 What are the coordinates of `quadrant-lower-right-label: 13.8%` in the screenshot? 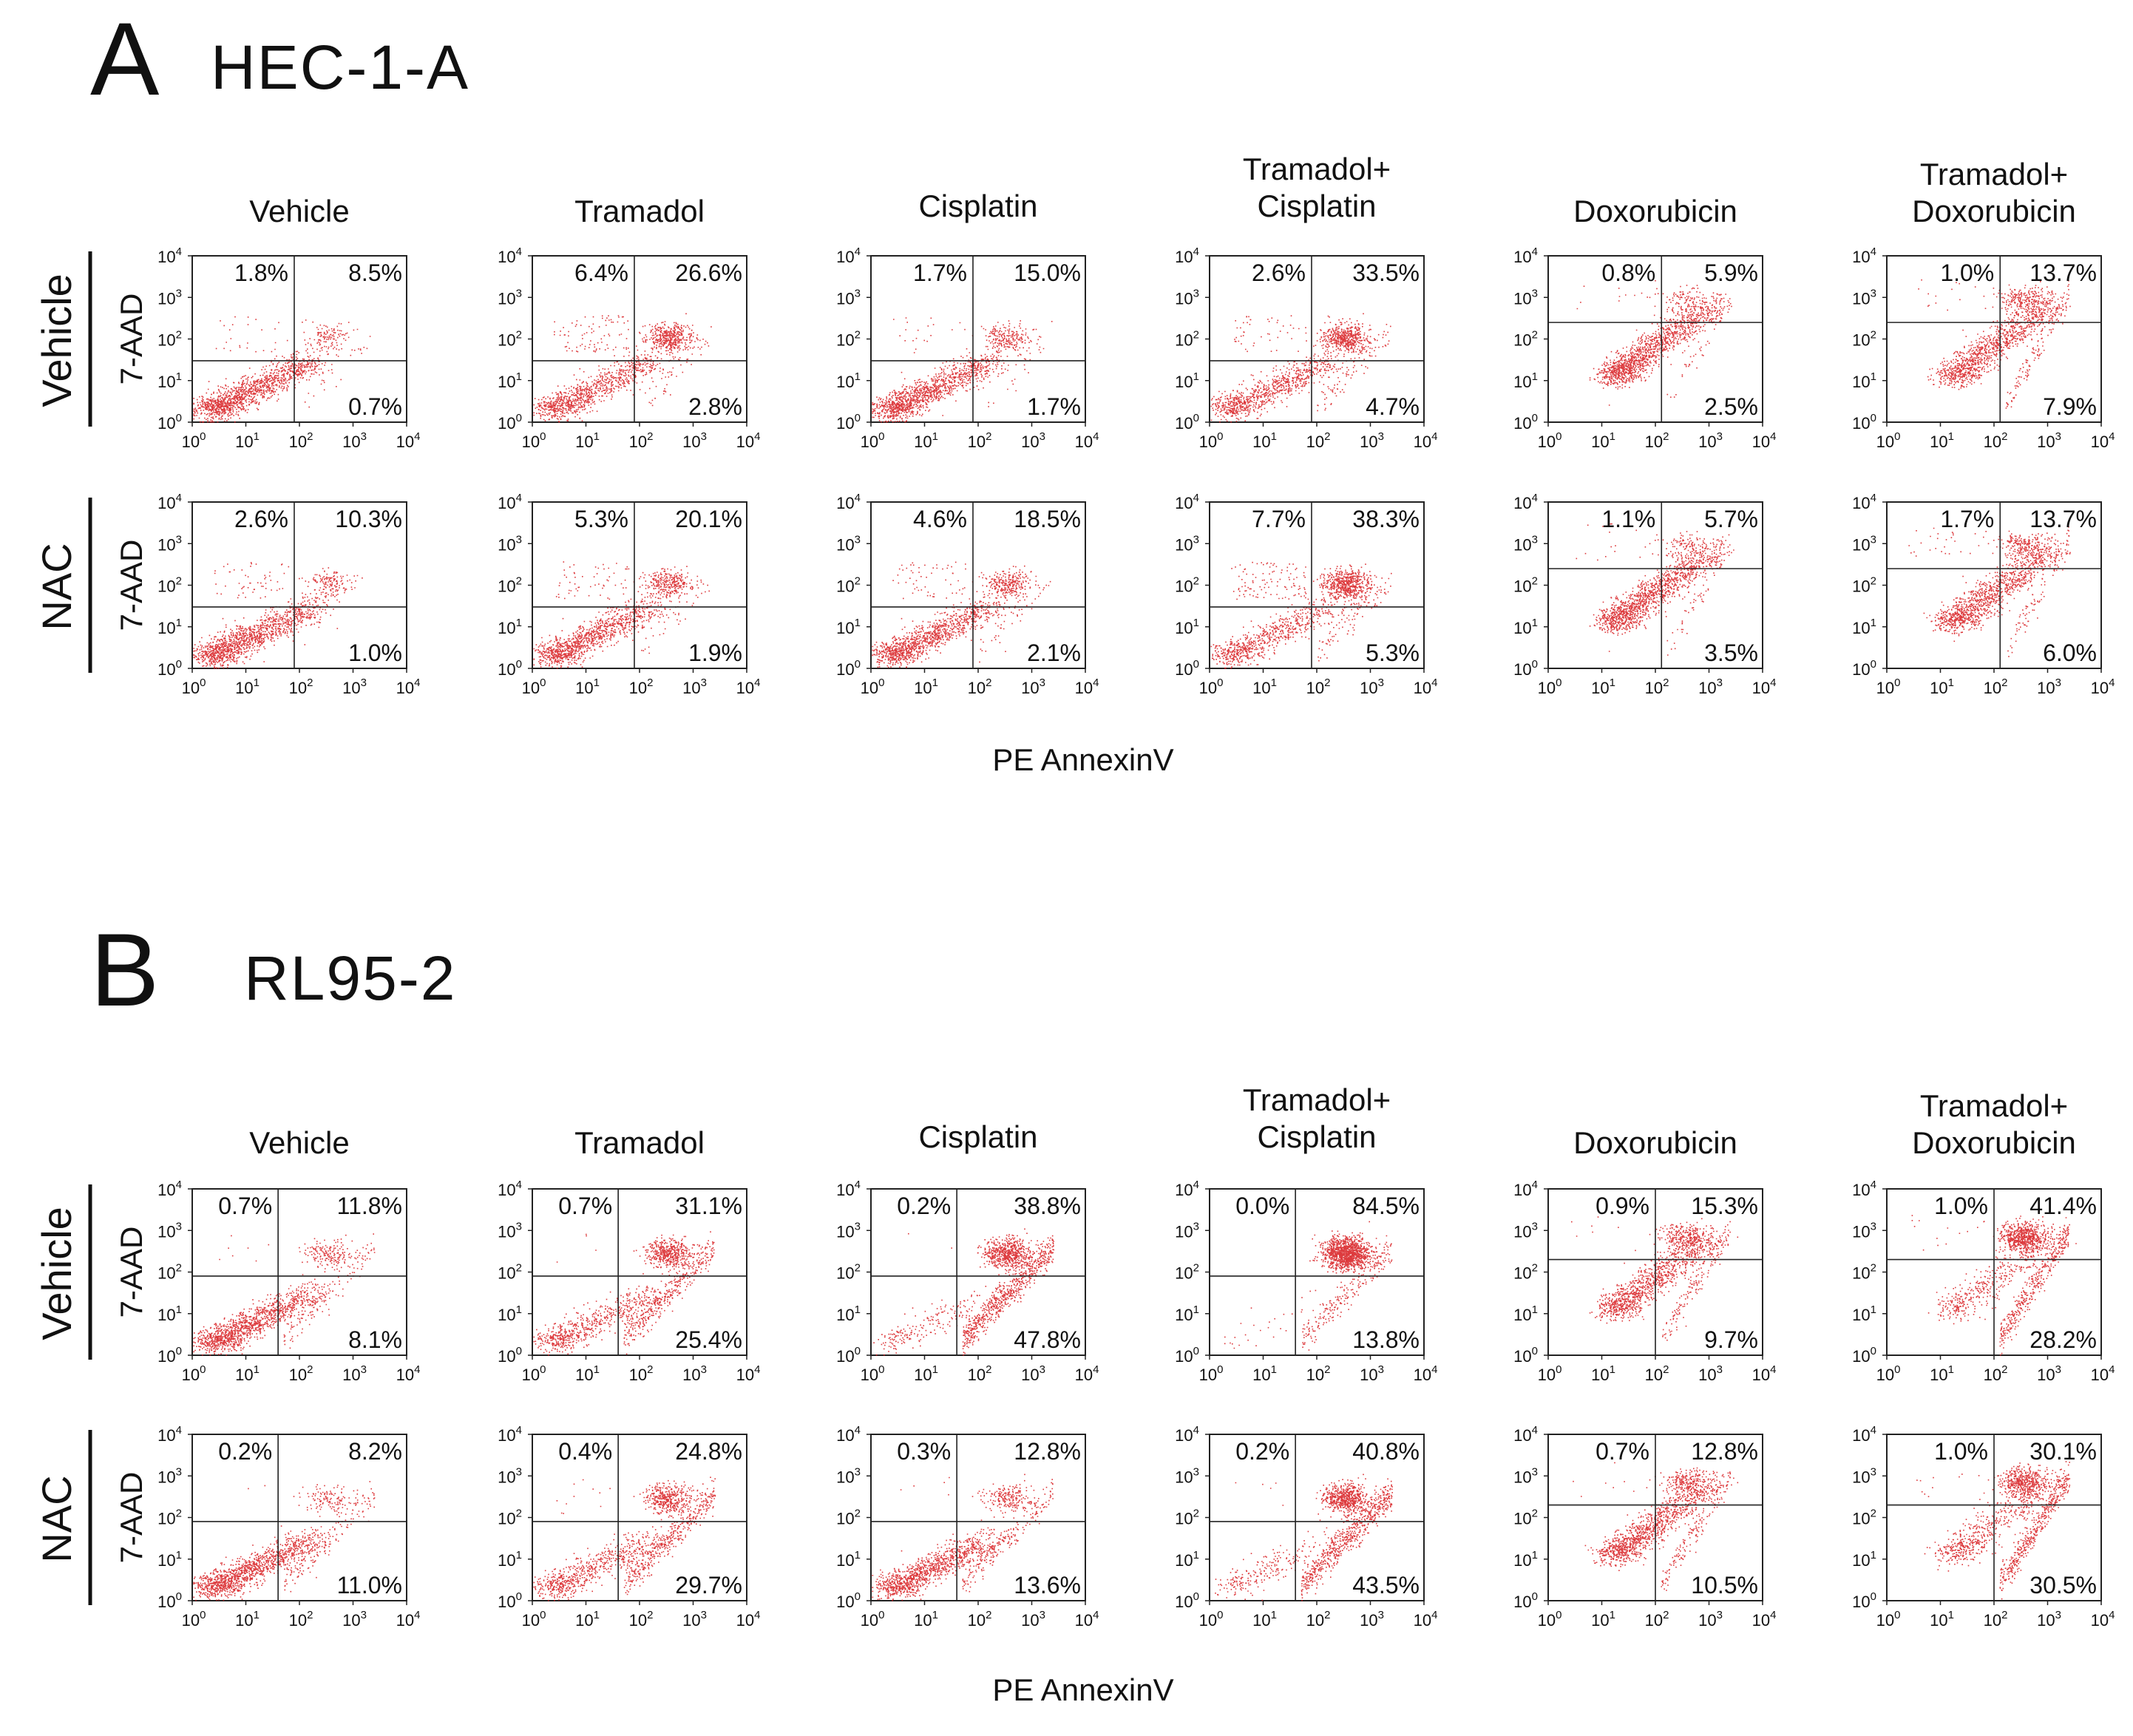 It's located at (1386, 1339).